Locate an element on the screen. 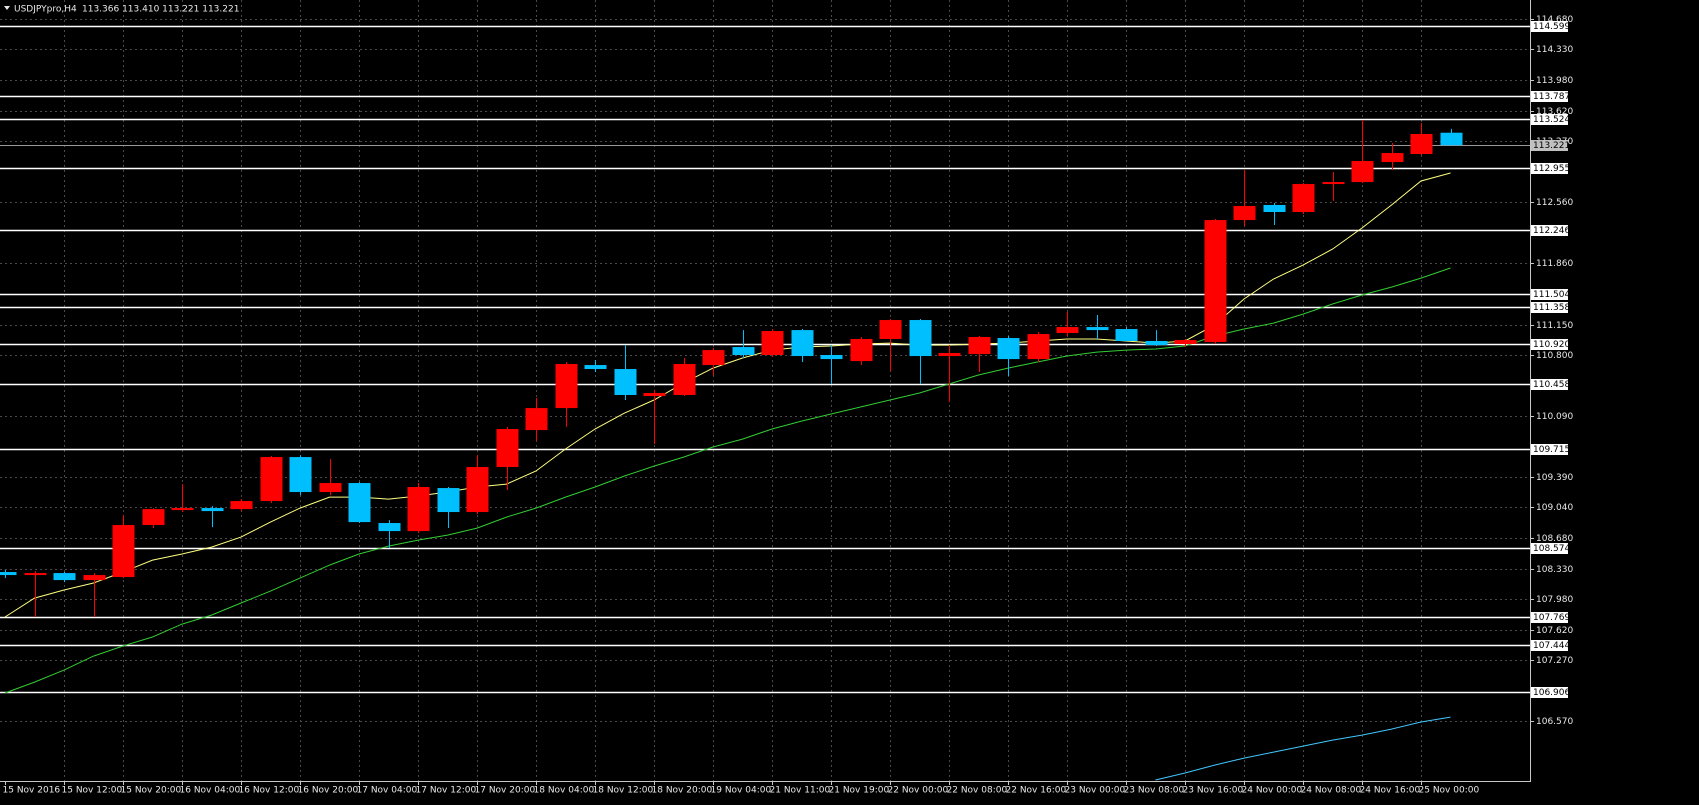 This screenshot has height=805, width=1699. x-tick-label: 23 Nov 16:00 is located at coordinates (1213, 791).